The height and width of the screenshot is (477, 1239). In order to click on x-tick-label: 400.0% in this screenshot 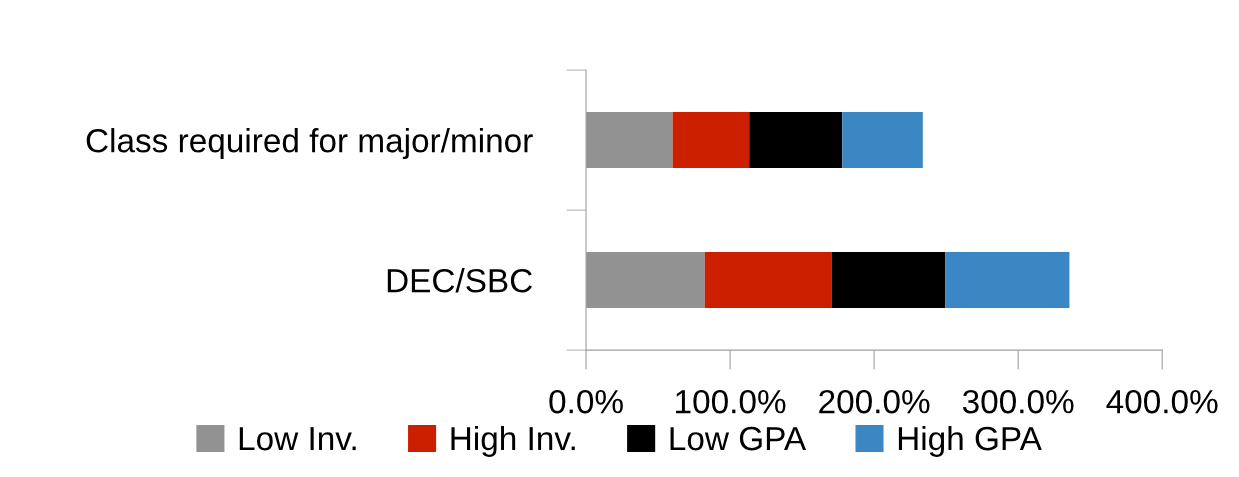, I will do `click(1162, 401)`.